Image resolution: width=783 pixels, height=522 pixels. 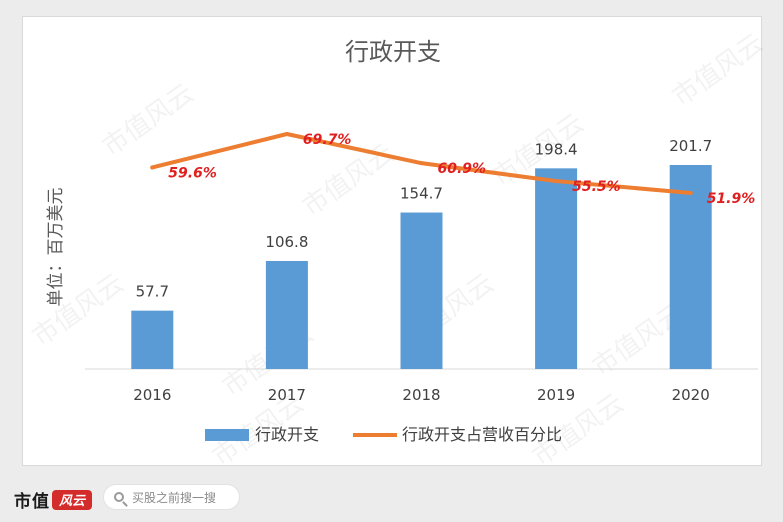 I want to click on bar-value-label: 106.8, so click(x=286, y=242).